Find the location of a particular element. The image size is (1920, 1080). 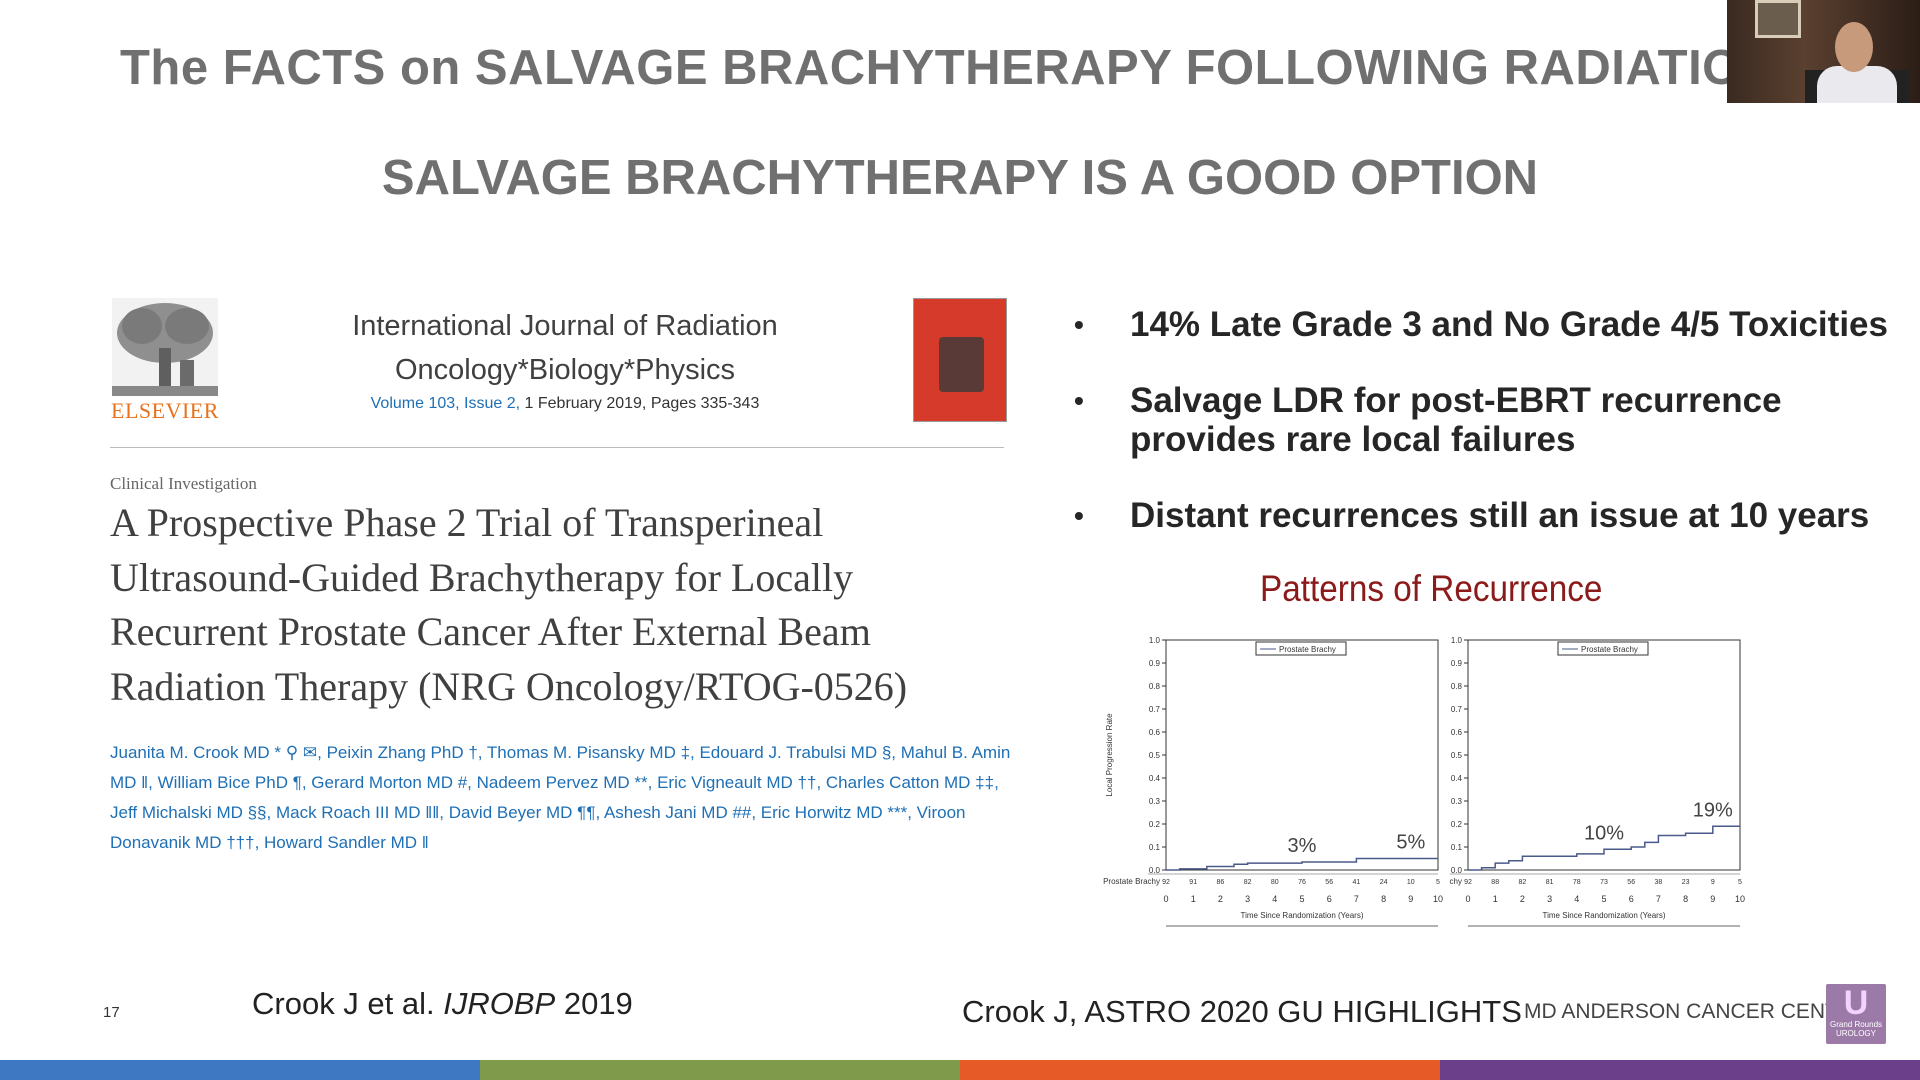

at-risk-count: 24 is located at coordinates (1384, 882).